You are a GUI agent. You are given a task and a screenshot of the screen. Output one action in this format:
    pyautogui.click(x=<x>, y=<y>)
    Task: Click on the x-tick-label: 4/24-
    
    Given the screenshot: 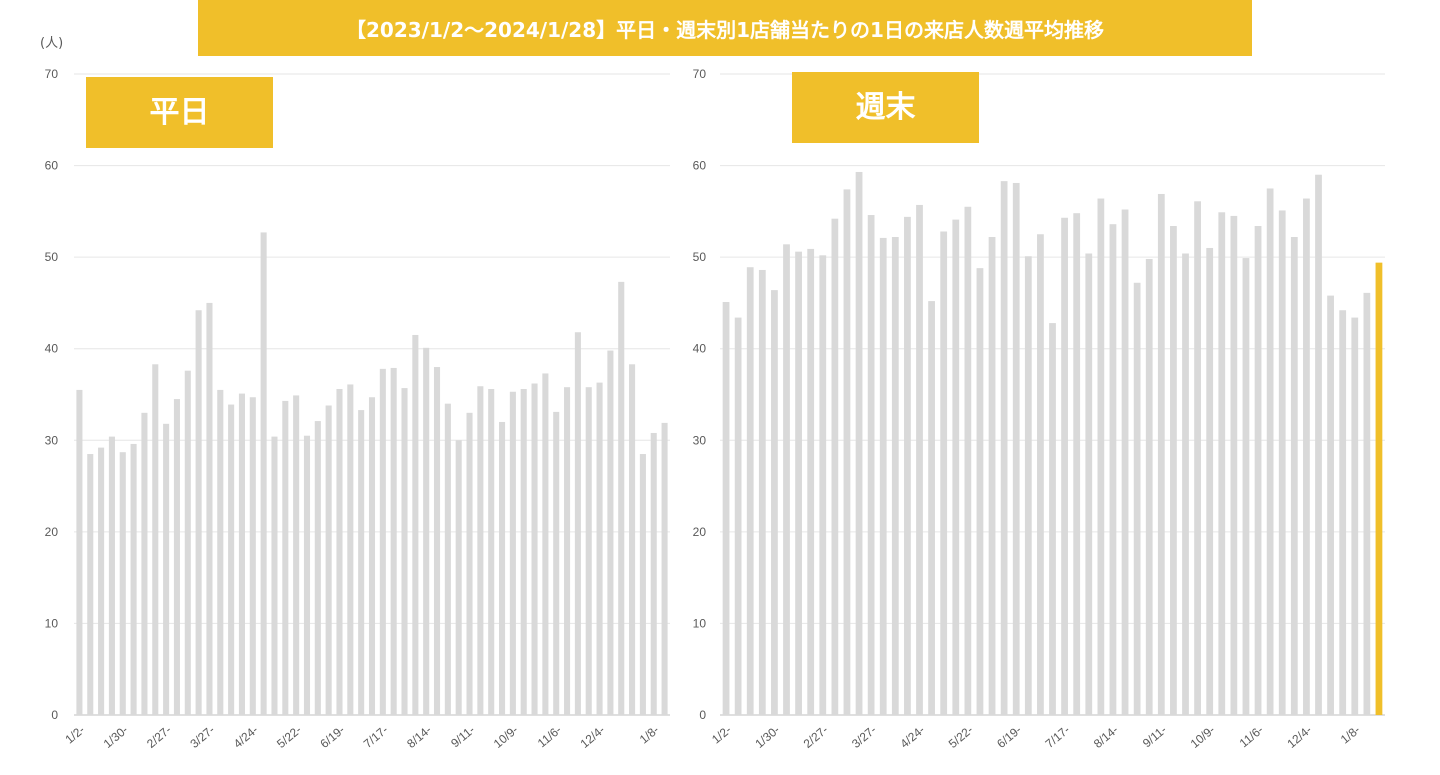 What is the action you would take?
    pyautogui.click(x=912, y=737)
    